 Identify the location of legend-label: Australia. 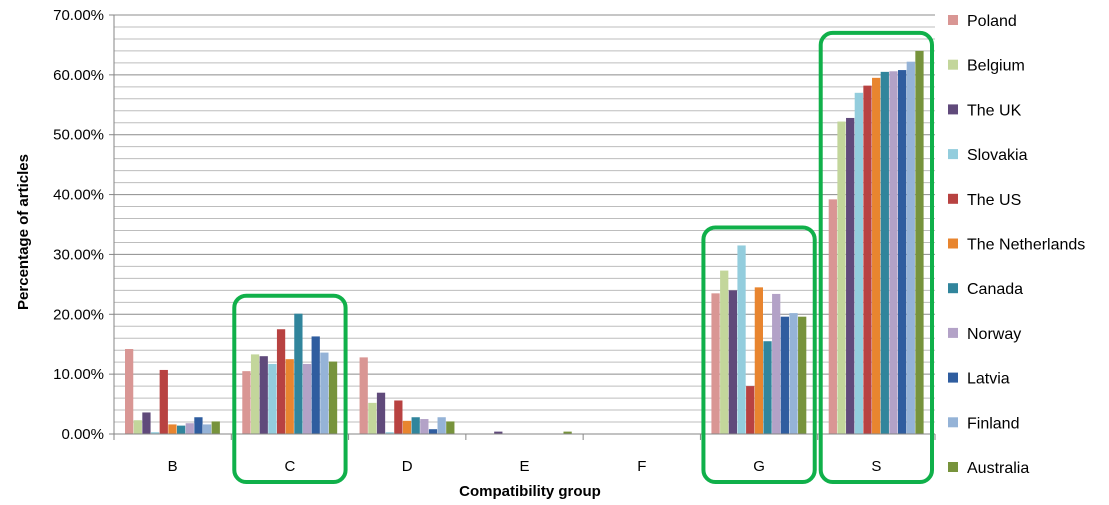
(998, 468).